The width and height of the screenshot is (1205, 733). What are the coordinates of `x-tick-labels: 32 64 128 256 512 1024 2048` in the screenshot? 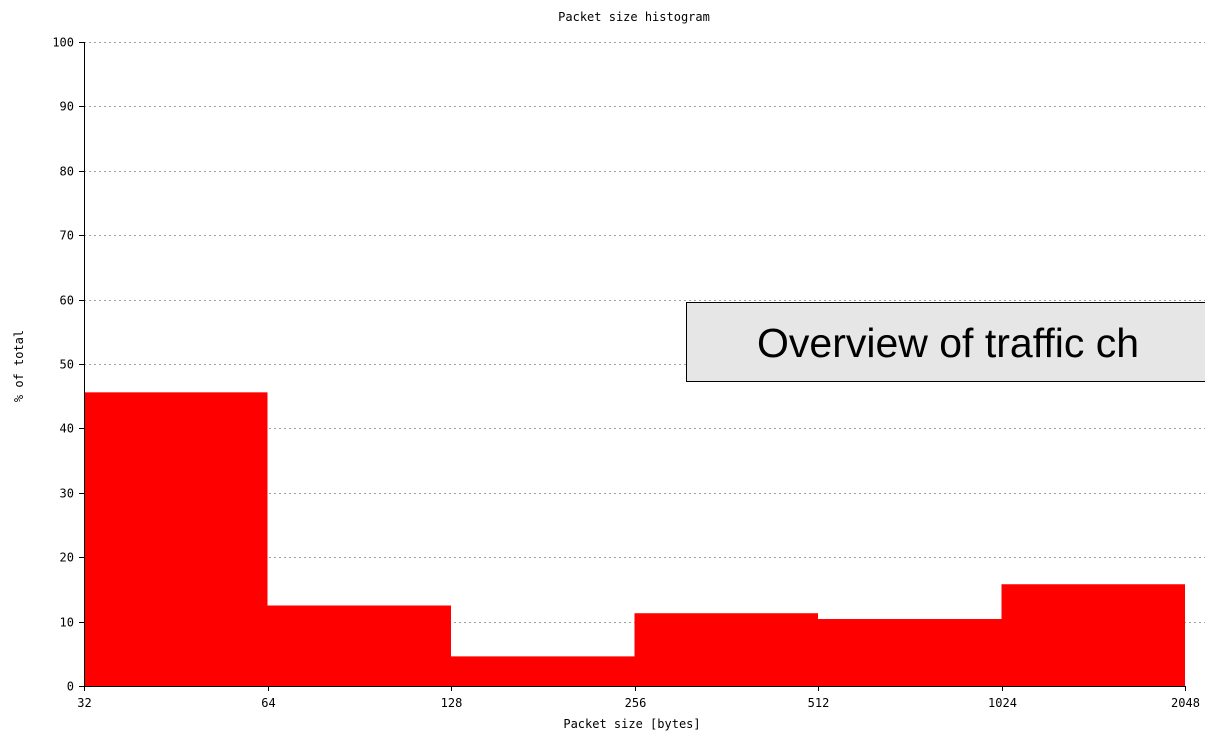 It's located at (638, 698).